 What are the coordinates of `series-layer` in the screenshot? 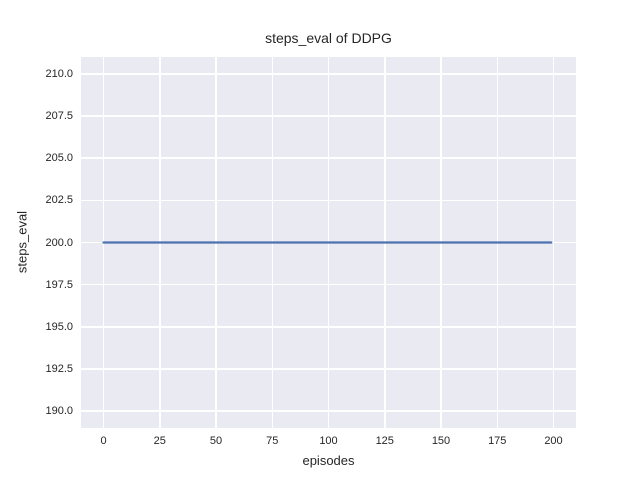 It's located at (327, 242).